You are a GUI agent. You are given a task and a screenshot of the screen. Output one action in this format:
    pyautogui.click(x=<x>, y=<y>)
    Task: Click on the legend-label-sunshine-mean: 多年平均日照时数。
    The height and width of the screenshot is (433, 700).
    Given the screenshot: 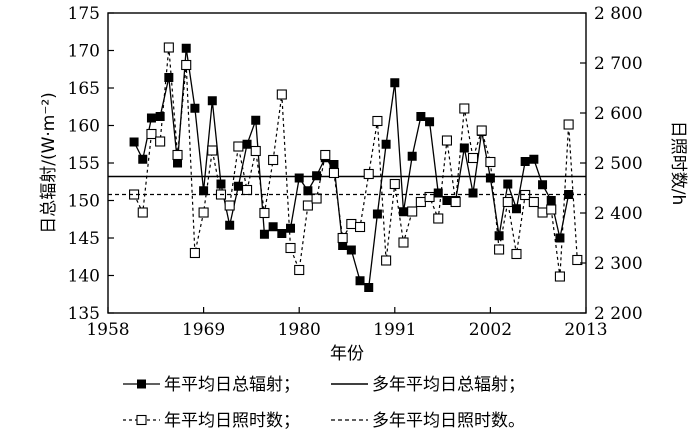 What is the action you would take?
    pyautogui.click(x=448, y=421)
    